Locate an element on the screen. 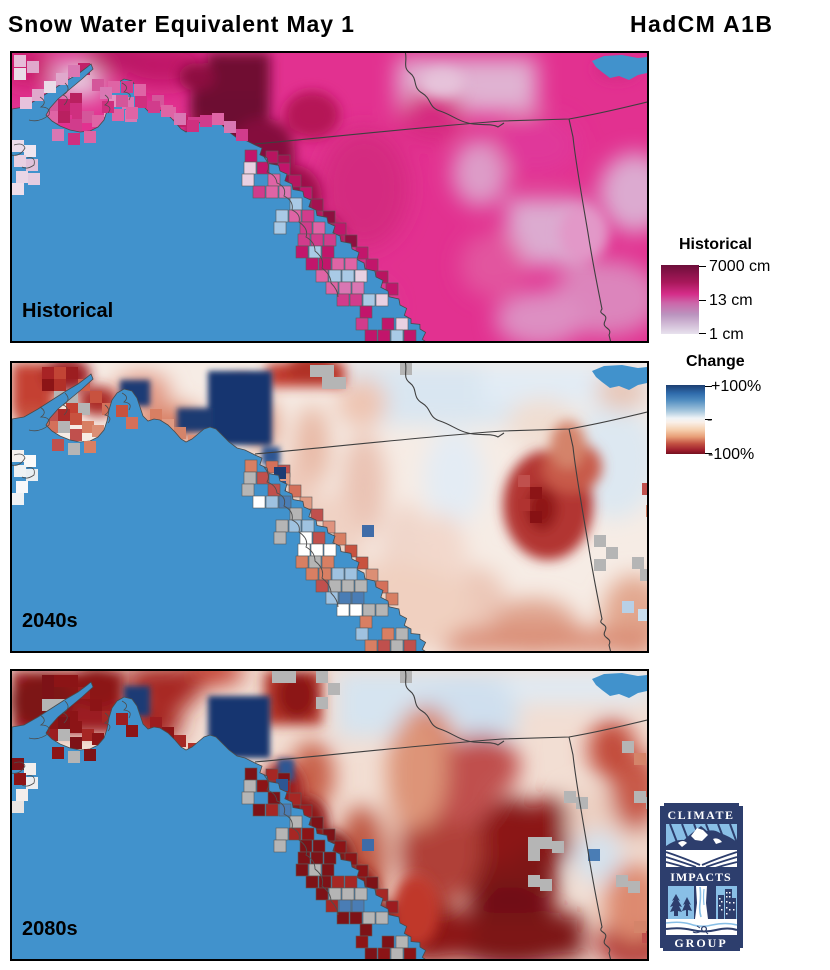 The width and height of the screenshot is (830, 970). svg-text: 2040s is located at coordinates (50, 621).